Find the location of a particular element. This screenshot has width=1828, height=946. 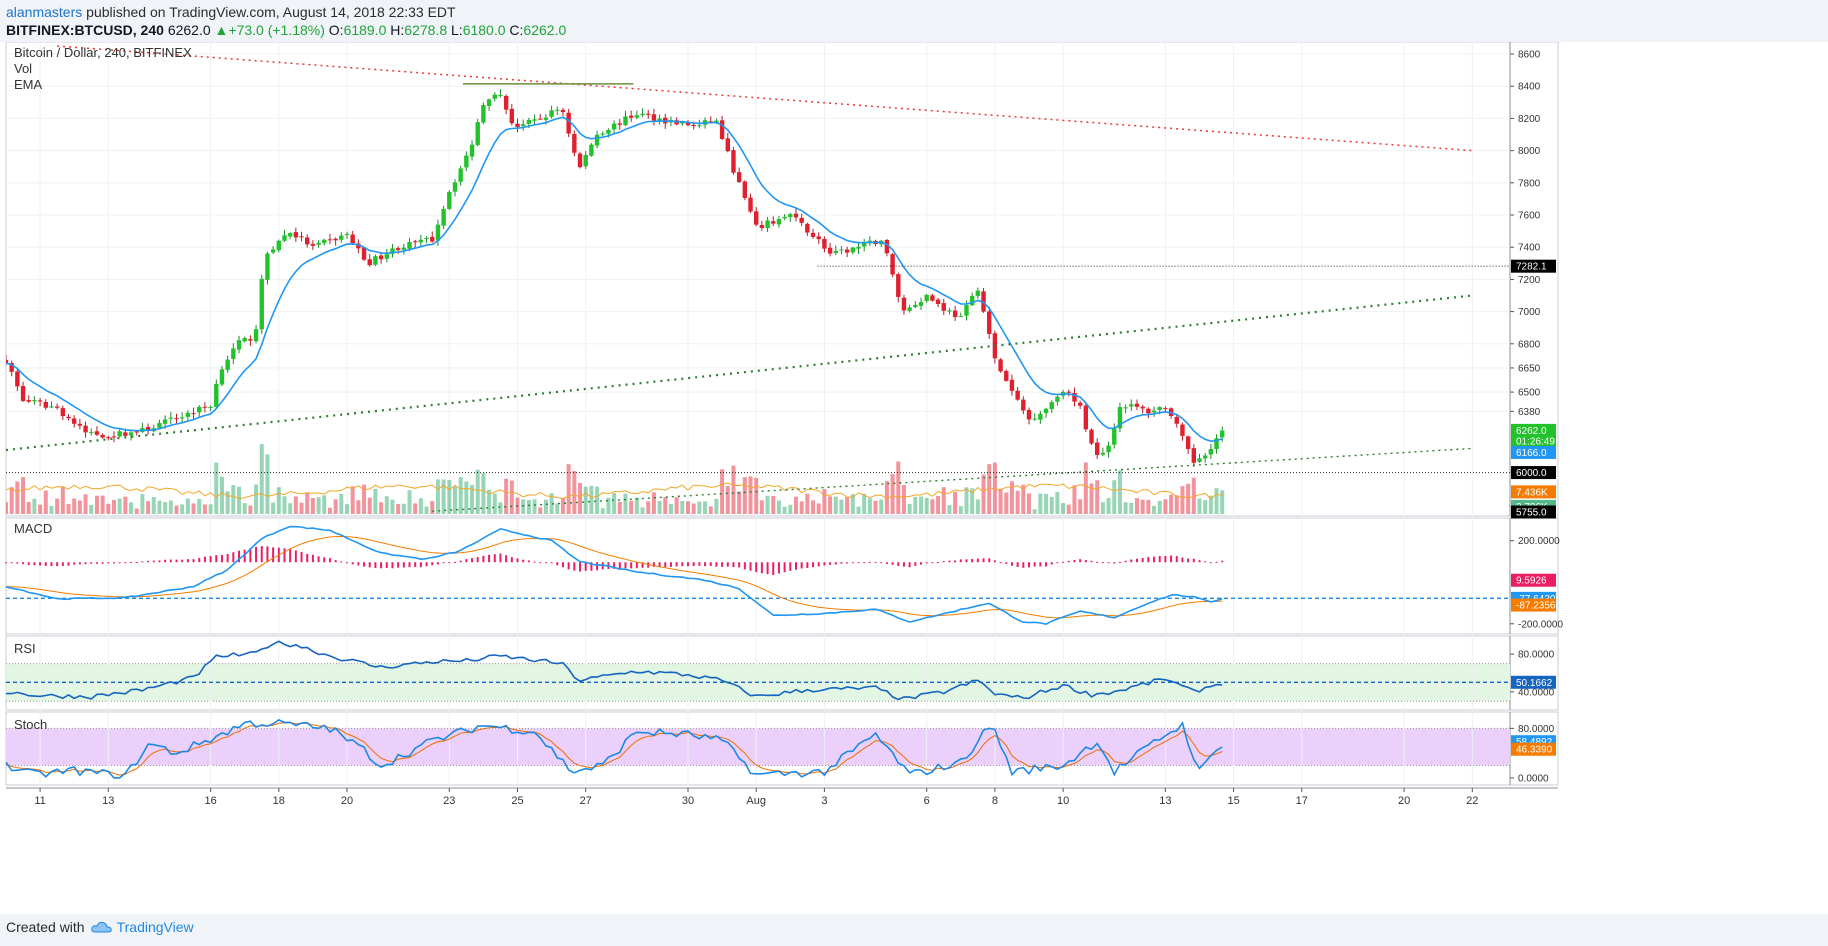

author-link: alanmasters is located at coordinates (44, 12).